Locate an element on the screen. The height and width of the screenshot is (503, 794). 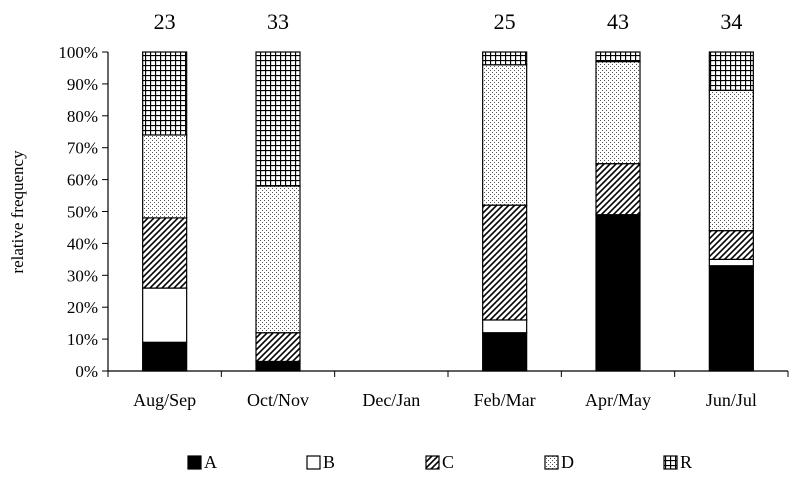
bar-total-label: 33 is located at coordinates (278, 21).